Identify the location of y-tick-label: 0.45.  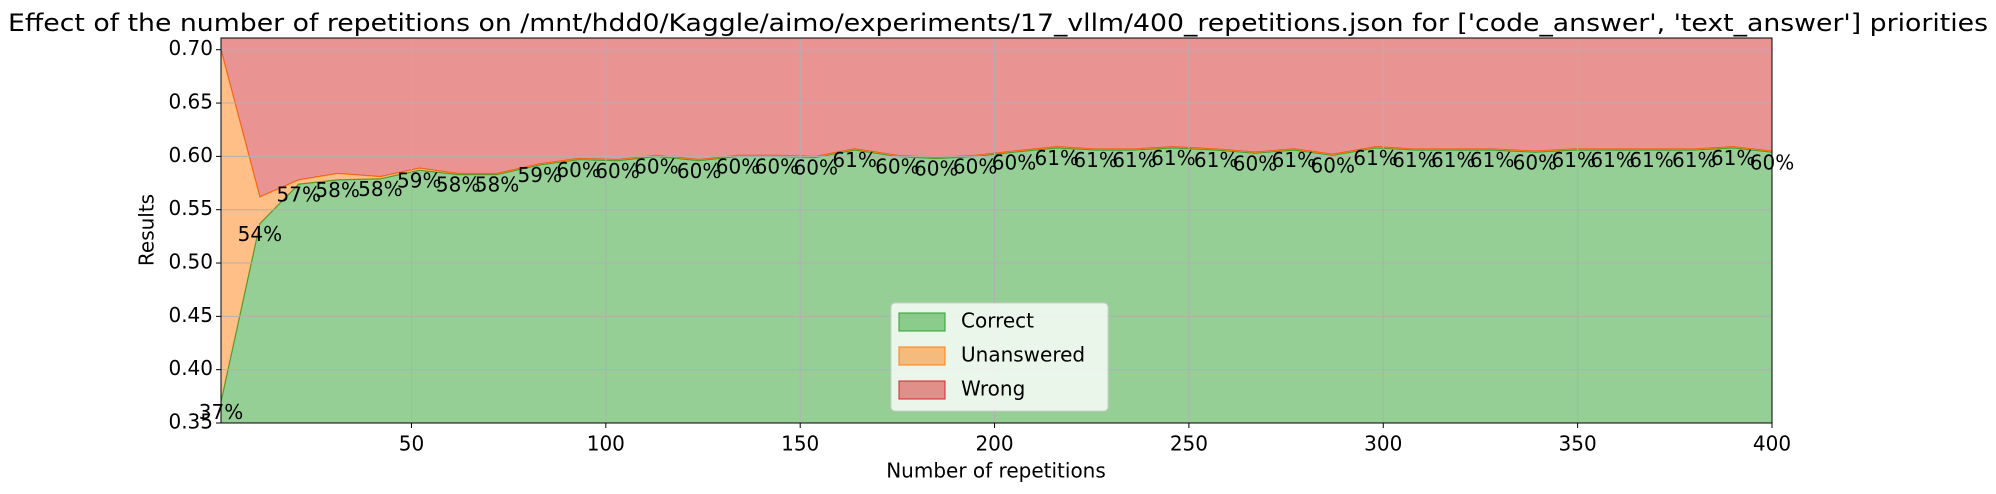
(190, 315).